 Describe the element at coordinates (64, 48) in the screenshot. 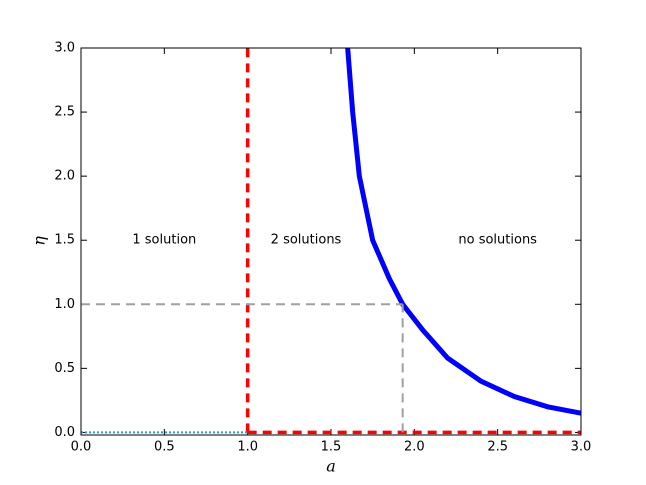

I see `y-tick-label: 3.0` at that location.